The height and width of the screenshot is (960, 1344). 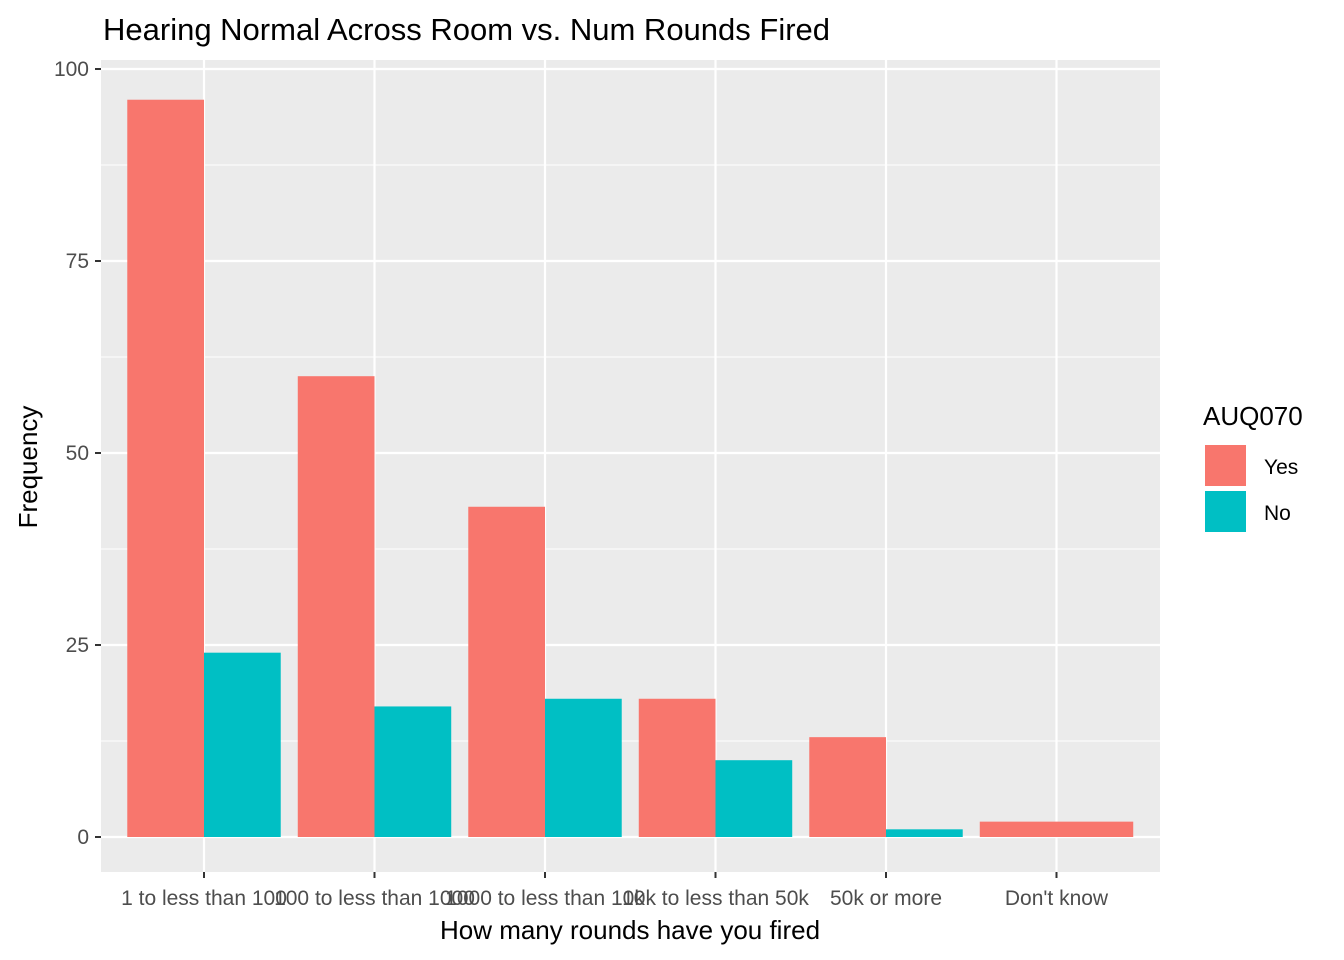 I want to click on x-tick-label: 10k to less than 50k, so click(x=715, y=898).